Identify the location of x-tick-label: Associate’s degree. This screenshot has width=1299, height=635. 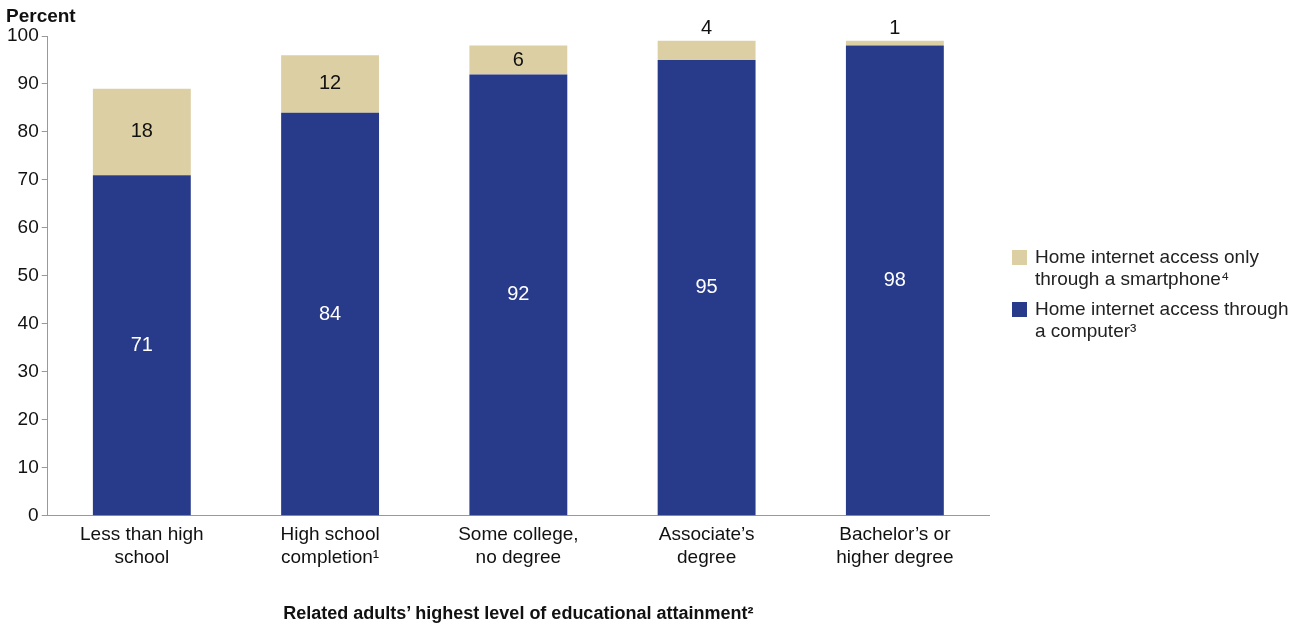
(706, 545).